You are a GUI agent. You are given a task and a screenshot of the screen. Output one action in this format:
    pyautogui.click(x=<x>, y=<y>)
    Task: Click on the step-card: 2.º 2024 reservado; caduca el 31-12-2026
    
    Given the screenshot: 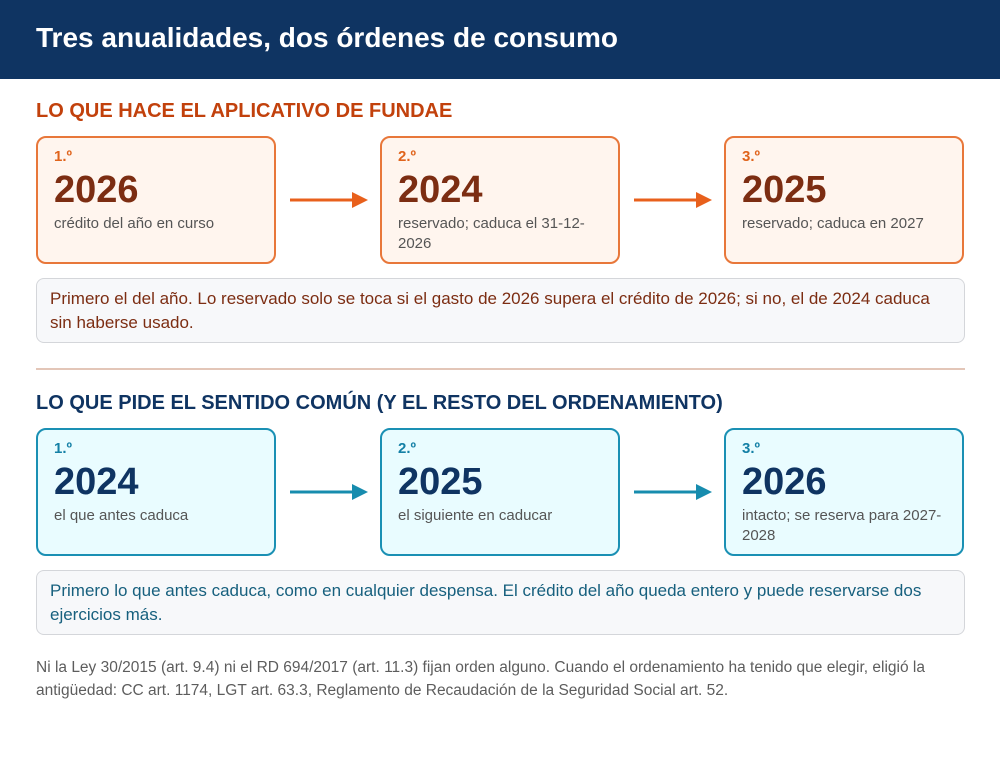 What is the action you would take?
    pyautogui.click(x=500, y=200)
    